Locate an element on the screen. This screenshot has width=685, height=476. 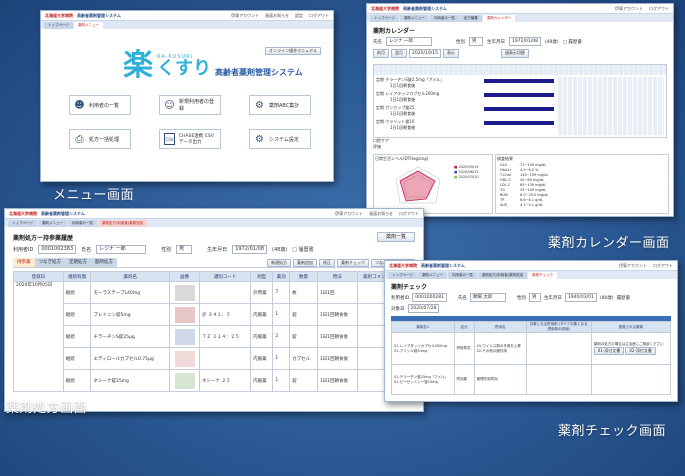
batch-prescription-button: ⎙ 処方一括処理 is located at coordinates (100, 139).